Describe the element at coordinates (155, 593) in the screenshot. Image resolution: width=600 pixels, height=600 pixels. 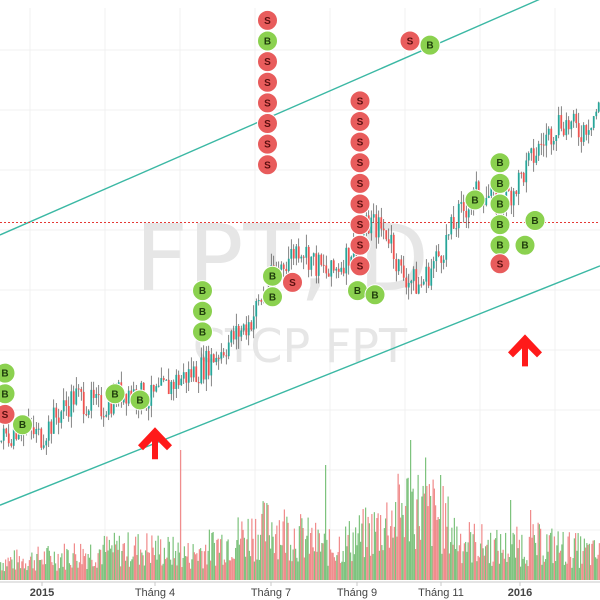
I see `time-tick-label: Tháng 4` at that location.